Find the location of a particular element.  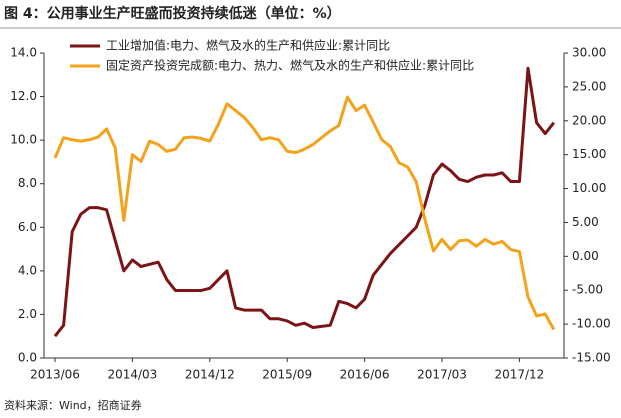

y2-tick-label: 15.00 is located at coordinates (589, 154).